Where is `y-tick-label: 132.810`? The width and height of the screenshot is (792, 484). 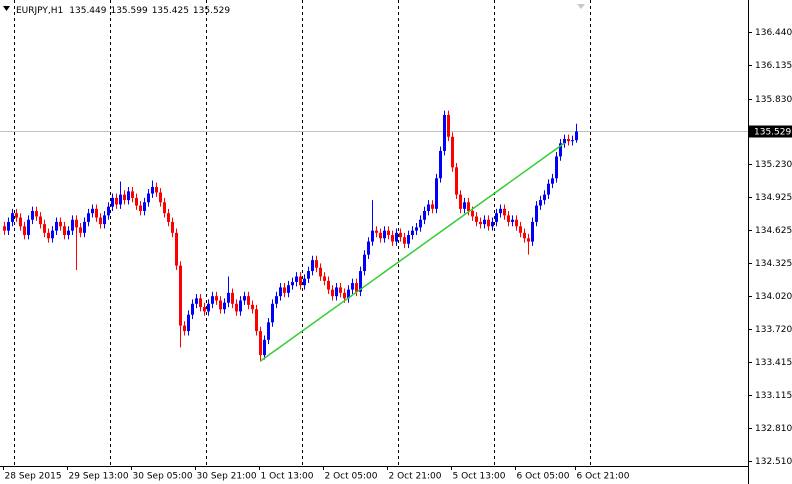
y-tick-label: 132.810 is located at coordinates (773, 429).